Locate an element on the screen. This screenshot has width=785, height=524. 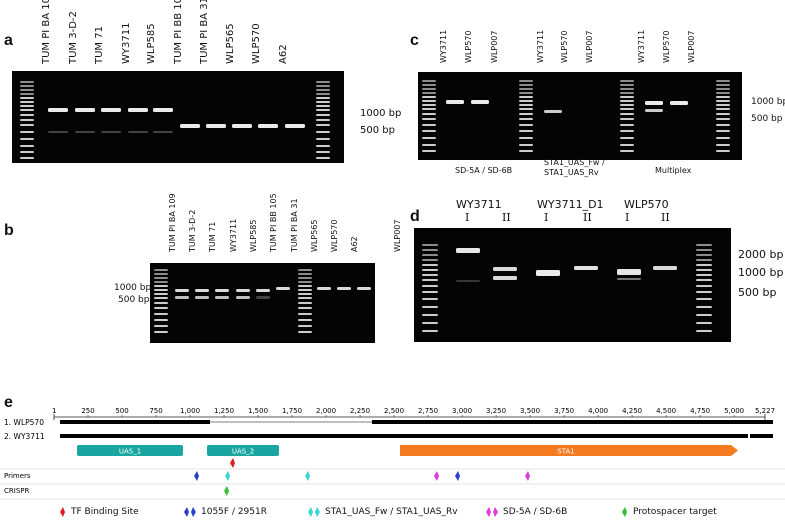
ruler-tick-label-14: 3,500 is located at coordinates (530, 411).